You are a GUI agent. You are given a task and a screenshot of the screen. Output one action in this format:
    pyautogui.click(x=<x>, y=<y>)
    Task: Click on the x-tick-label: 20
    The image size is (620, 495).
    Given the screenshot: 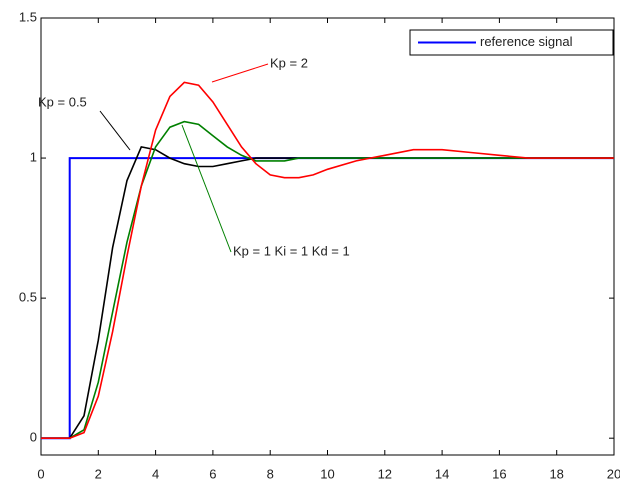 What is the action you would take?
    pyautogui.click(x=613, y=473)
    